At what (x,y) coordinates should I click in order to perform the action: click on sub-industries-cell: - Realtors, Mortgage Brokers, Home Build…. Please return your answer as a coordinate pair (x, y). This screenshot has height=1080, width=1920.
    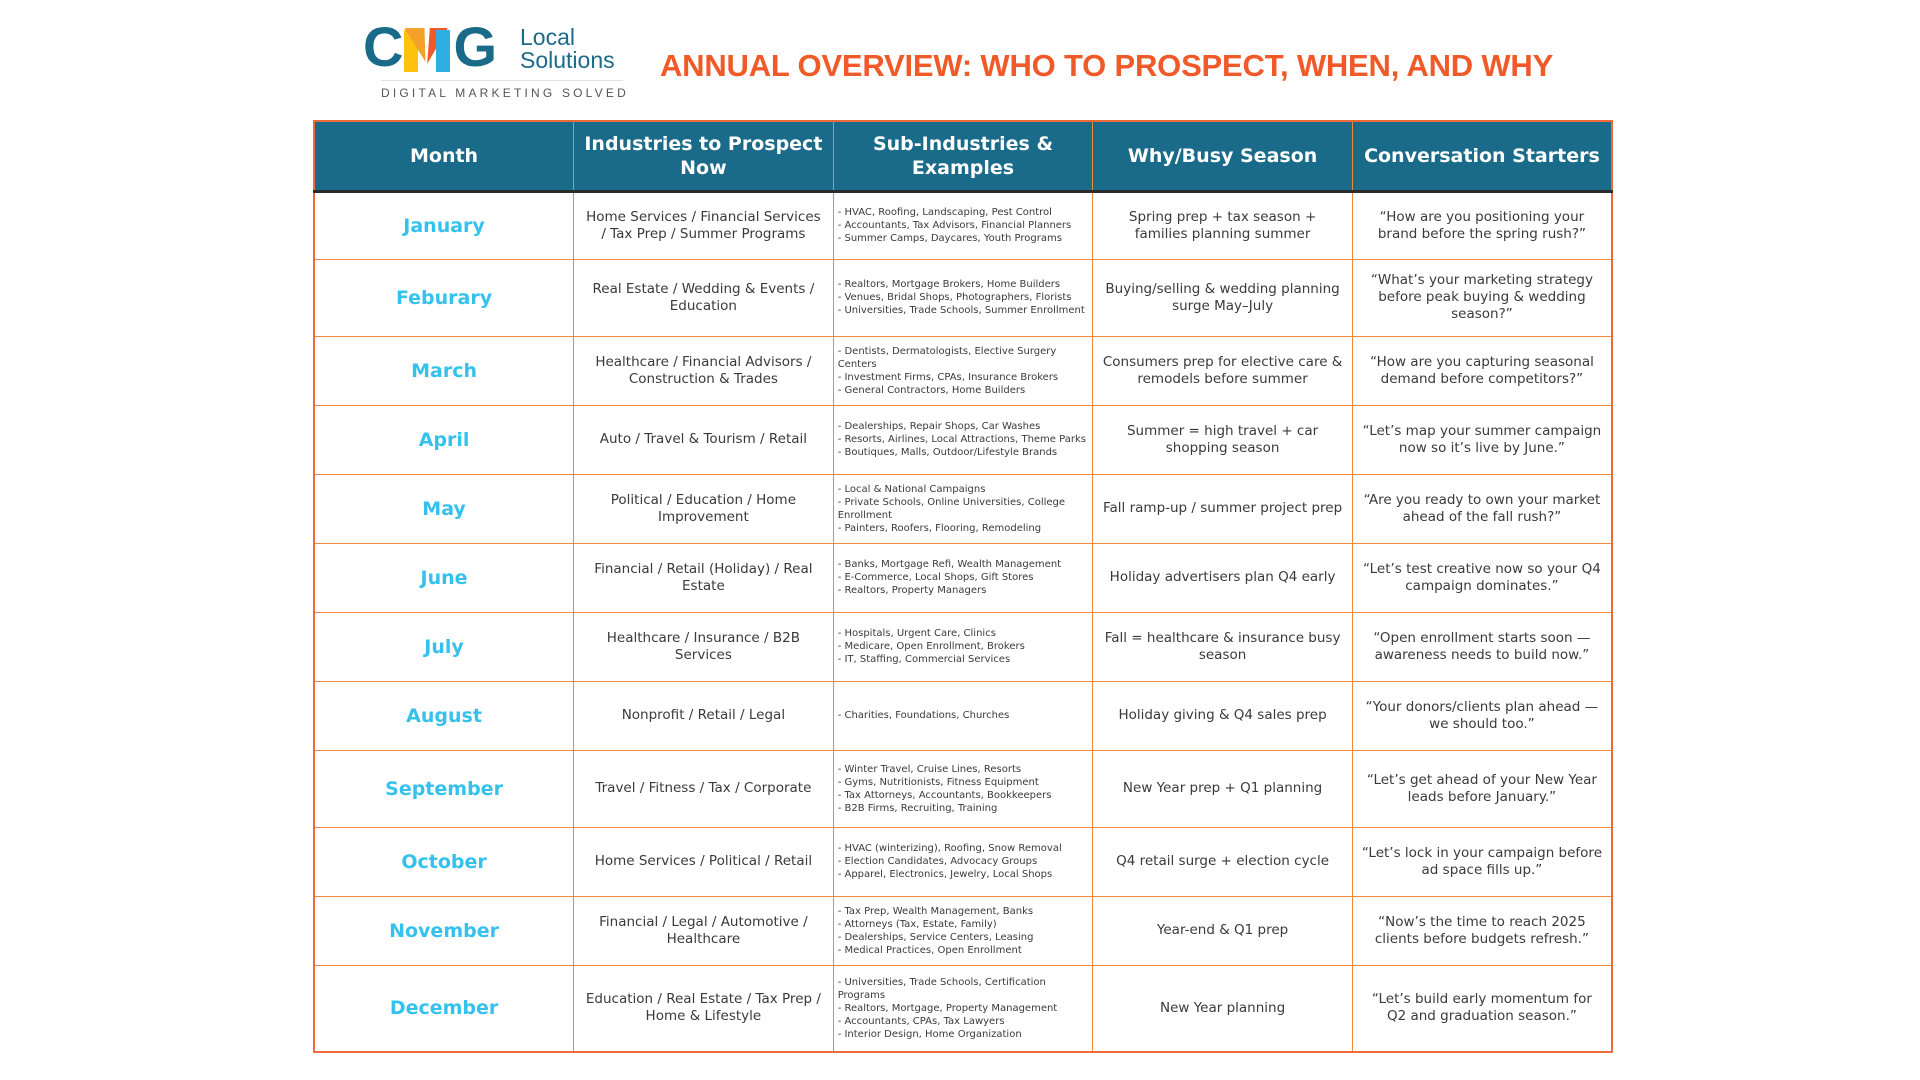
    Looking at the image, I should click on (963, 297).